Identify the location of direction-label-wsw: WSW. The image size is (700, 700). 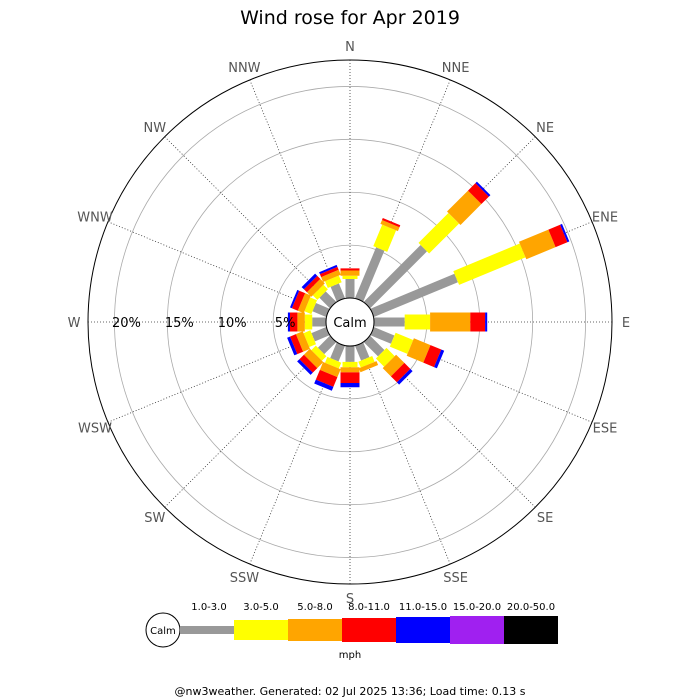
(95, 429).